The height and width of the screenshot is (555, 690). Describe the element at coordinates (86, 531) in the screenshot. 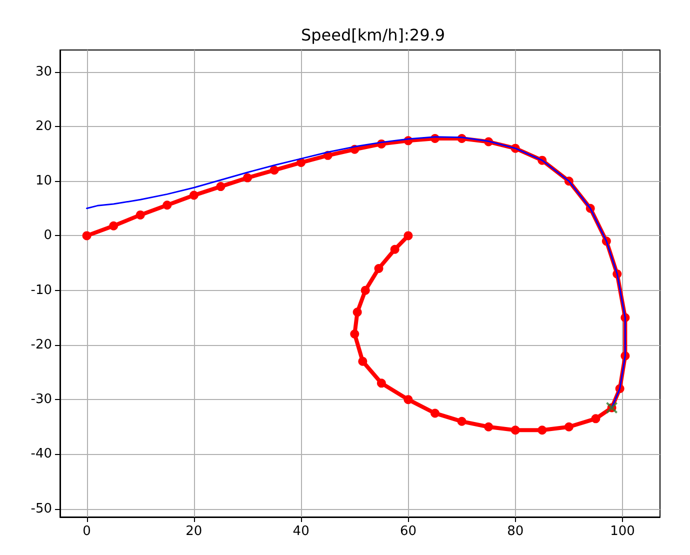

I see `x-tick-label: 0` at that location.